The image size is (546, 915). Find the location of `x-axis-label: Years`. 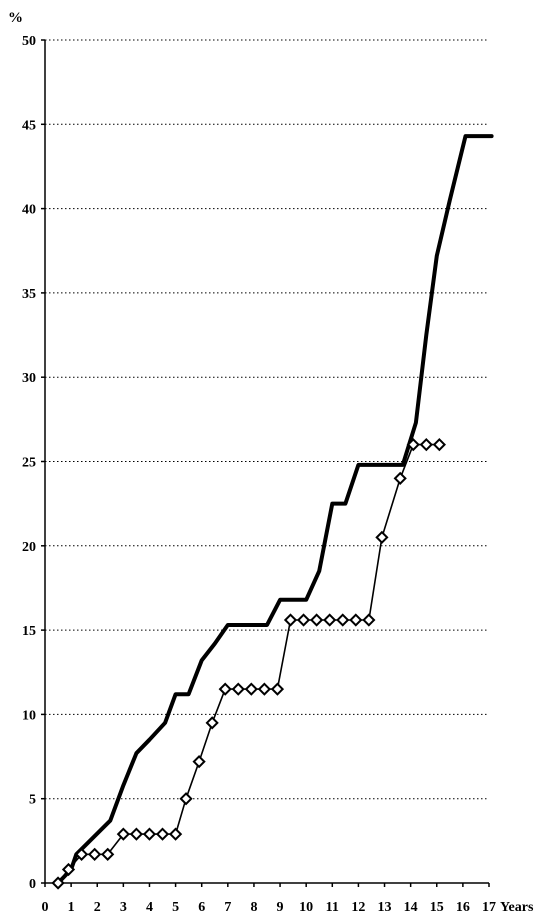

x-axis-label: Years is located at coordinates (517, 907).